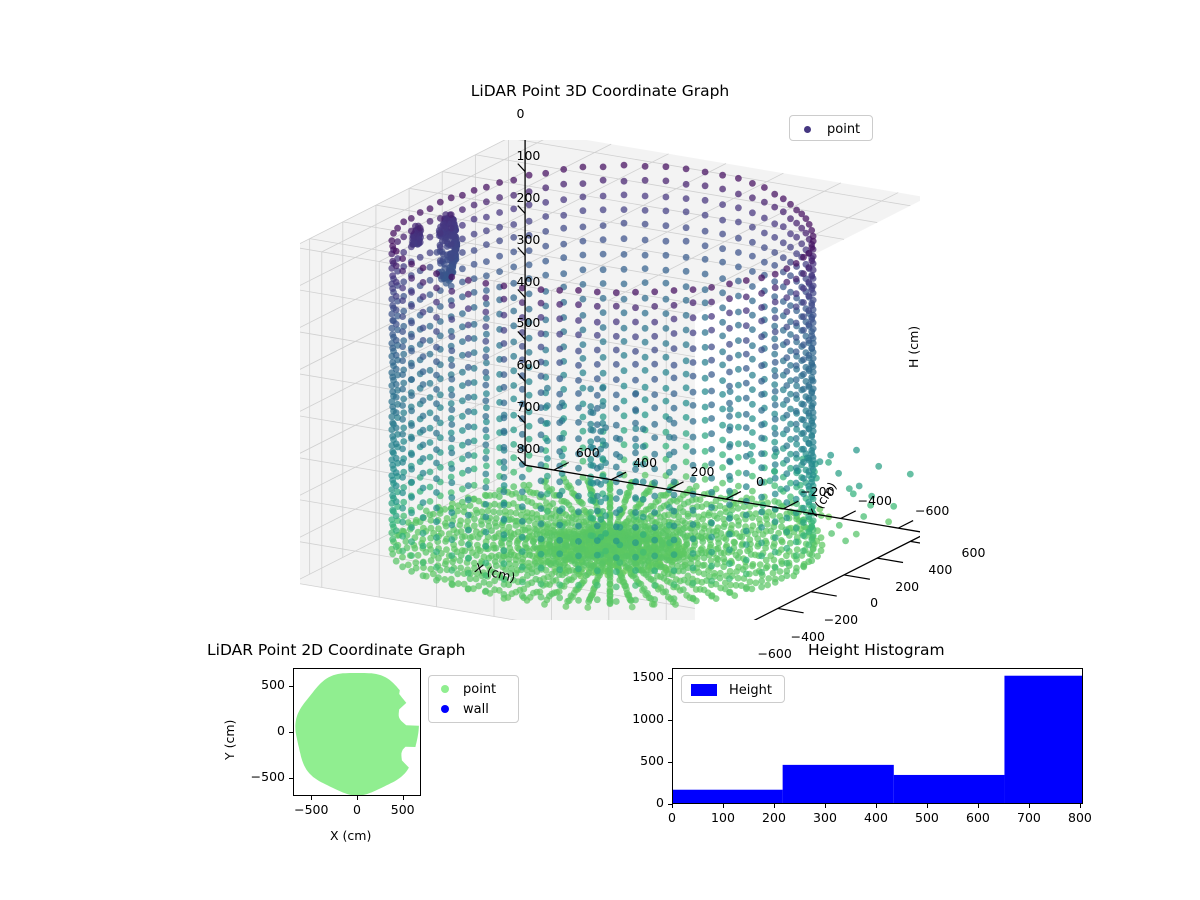 This screenshot has height=900, width=1200. What do you see at coordinates (351, 835) in the screenshot?
I see `panel2d-xaxis-label: X (cm)` at bounding box center [351, 835].